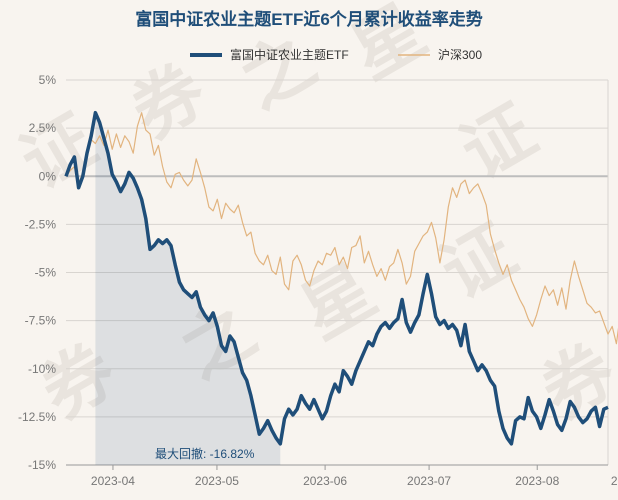 Image resolution: width=618 pixels, height=500 pixels. I want to click on x-tick-label: 2023-04, so click(113, 481).